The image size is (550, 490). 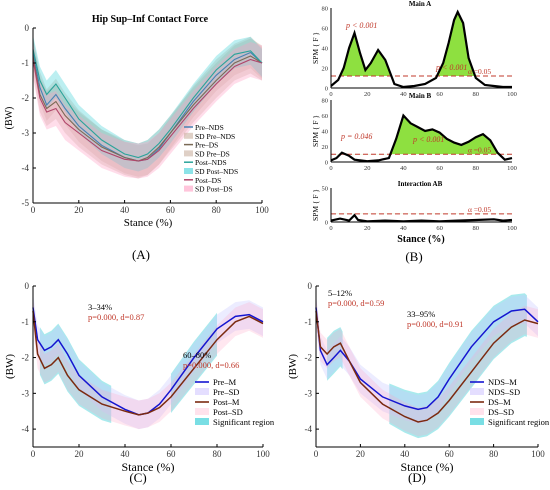 I want to click on panel-d-xlabel: Stance (%), so click(x=427, y=467).